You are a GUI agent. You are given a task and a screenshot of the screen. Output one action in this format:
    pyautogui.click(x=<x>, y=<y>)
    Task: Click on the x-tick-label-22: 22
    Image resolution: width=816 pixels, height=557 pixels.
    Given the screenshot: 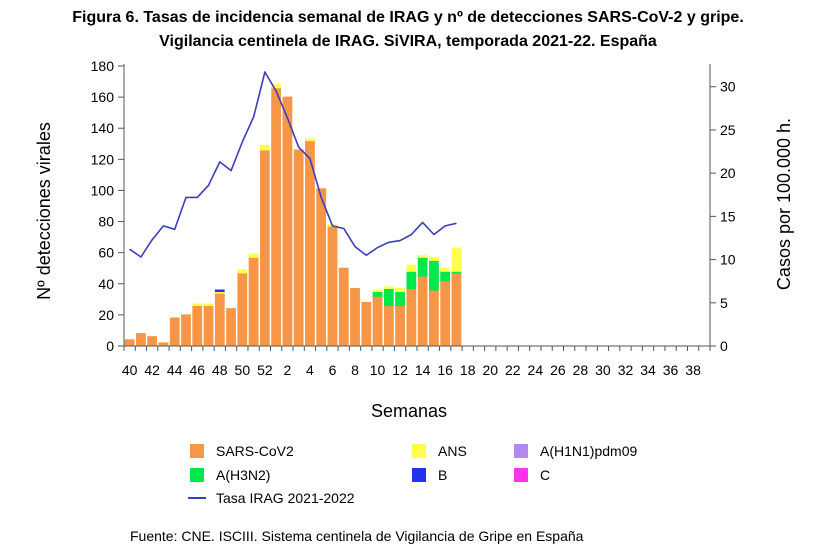 What is the action you would take?
    pyautogui.click(x=513, y=370)
    